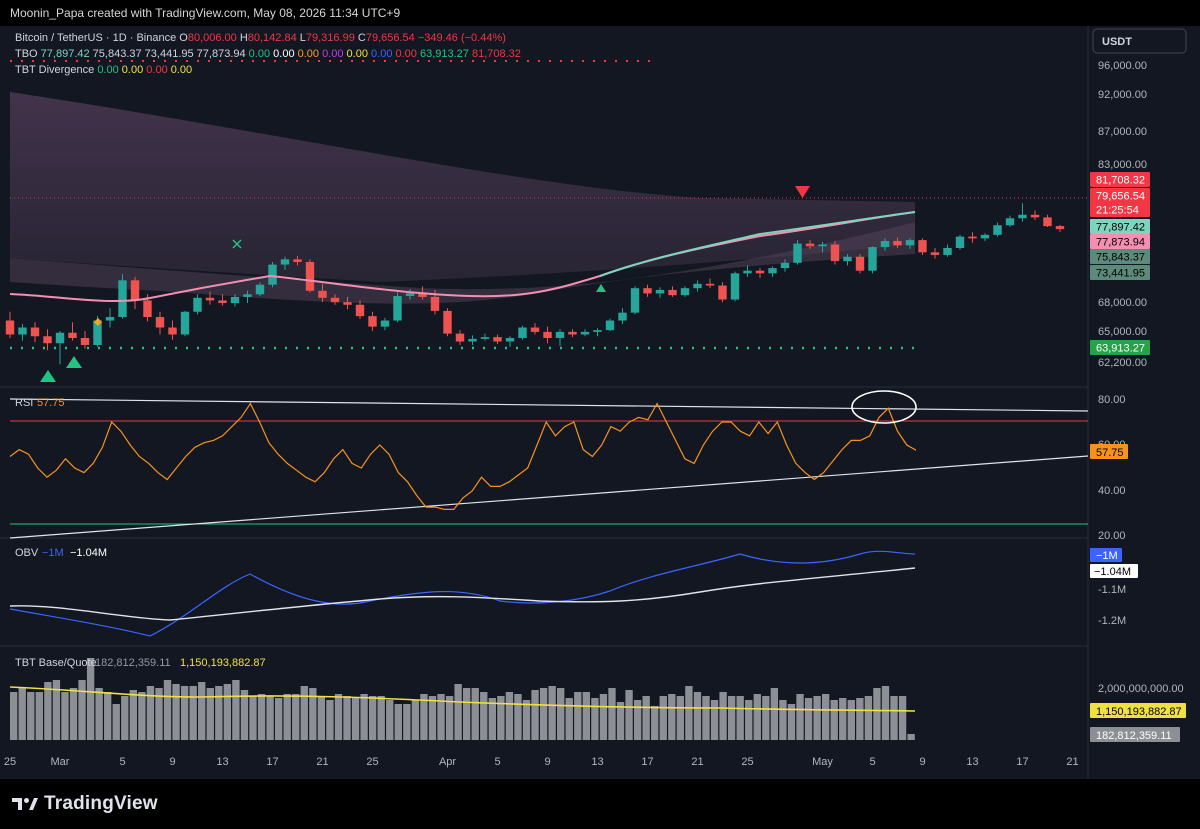  I want to click on time-axis-label: 9, so click(547, 762).